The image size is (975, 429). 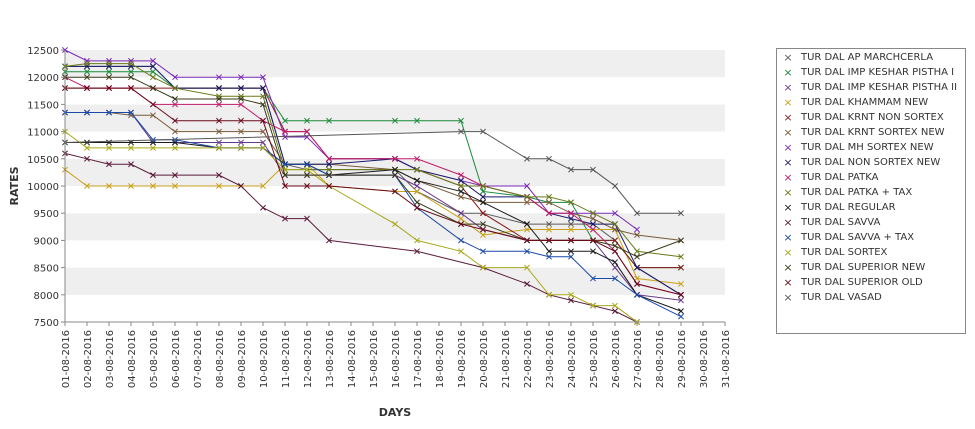 I want to click on legend-item: × TUR DAL SORTEX, so click(x=871, y=253).